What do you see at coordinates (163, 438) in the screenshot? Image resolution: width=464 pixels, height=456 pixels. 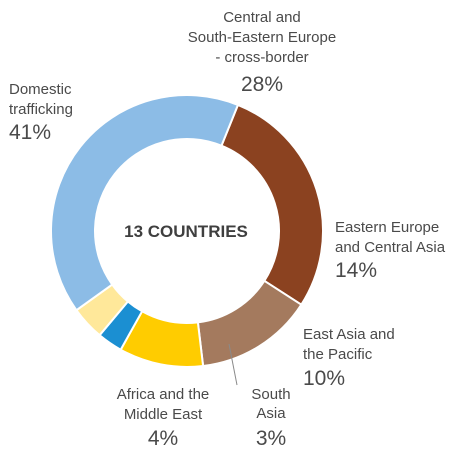 I see `slice-value-4: 4%` at bounding box center [163, 438].